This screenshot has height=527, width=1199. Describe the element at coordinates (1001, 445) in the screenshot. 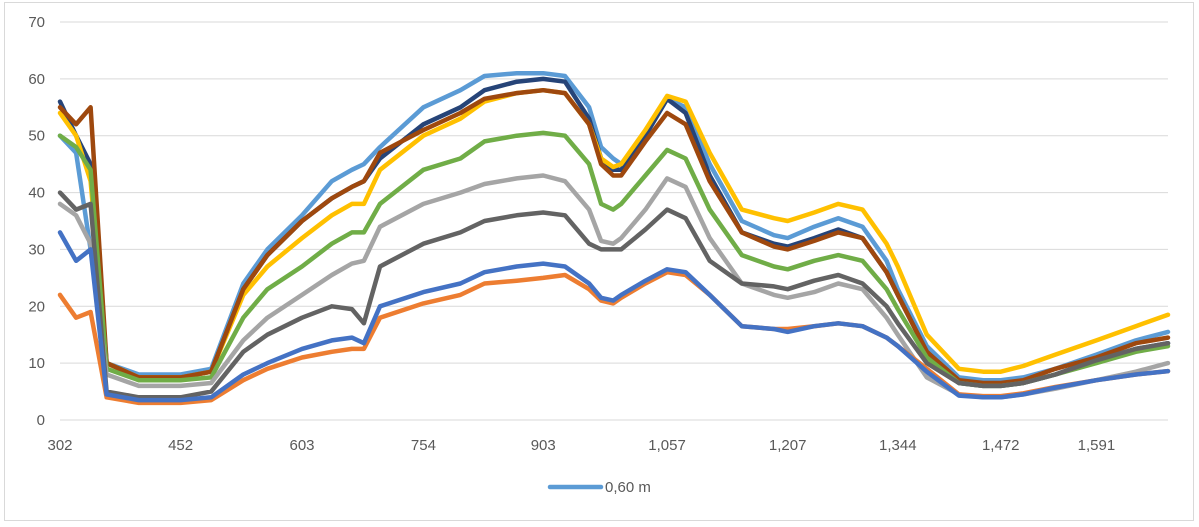

I see `x-tick-label: 1,472` at that location.